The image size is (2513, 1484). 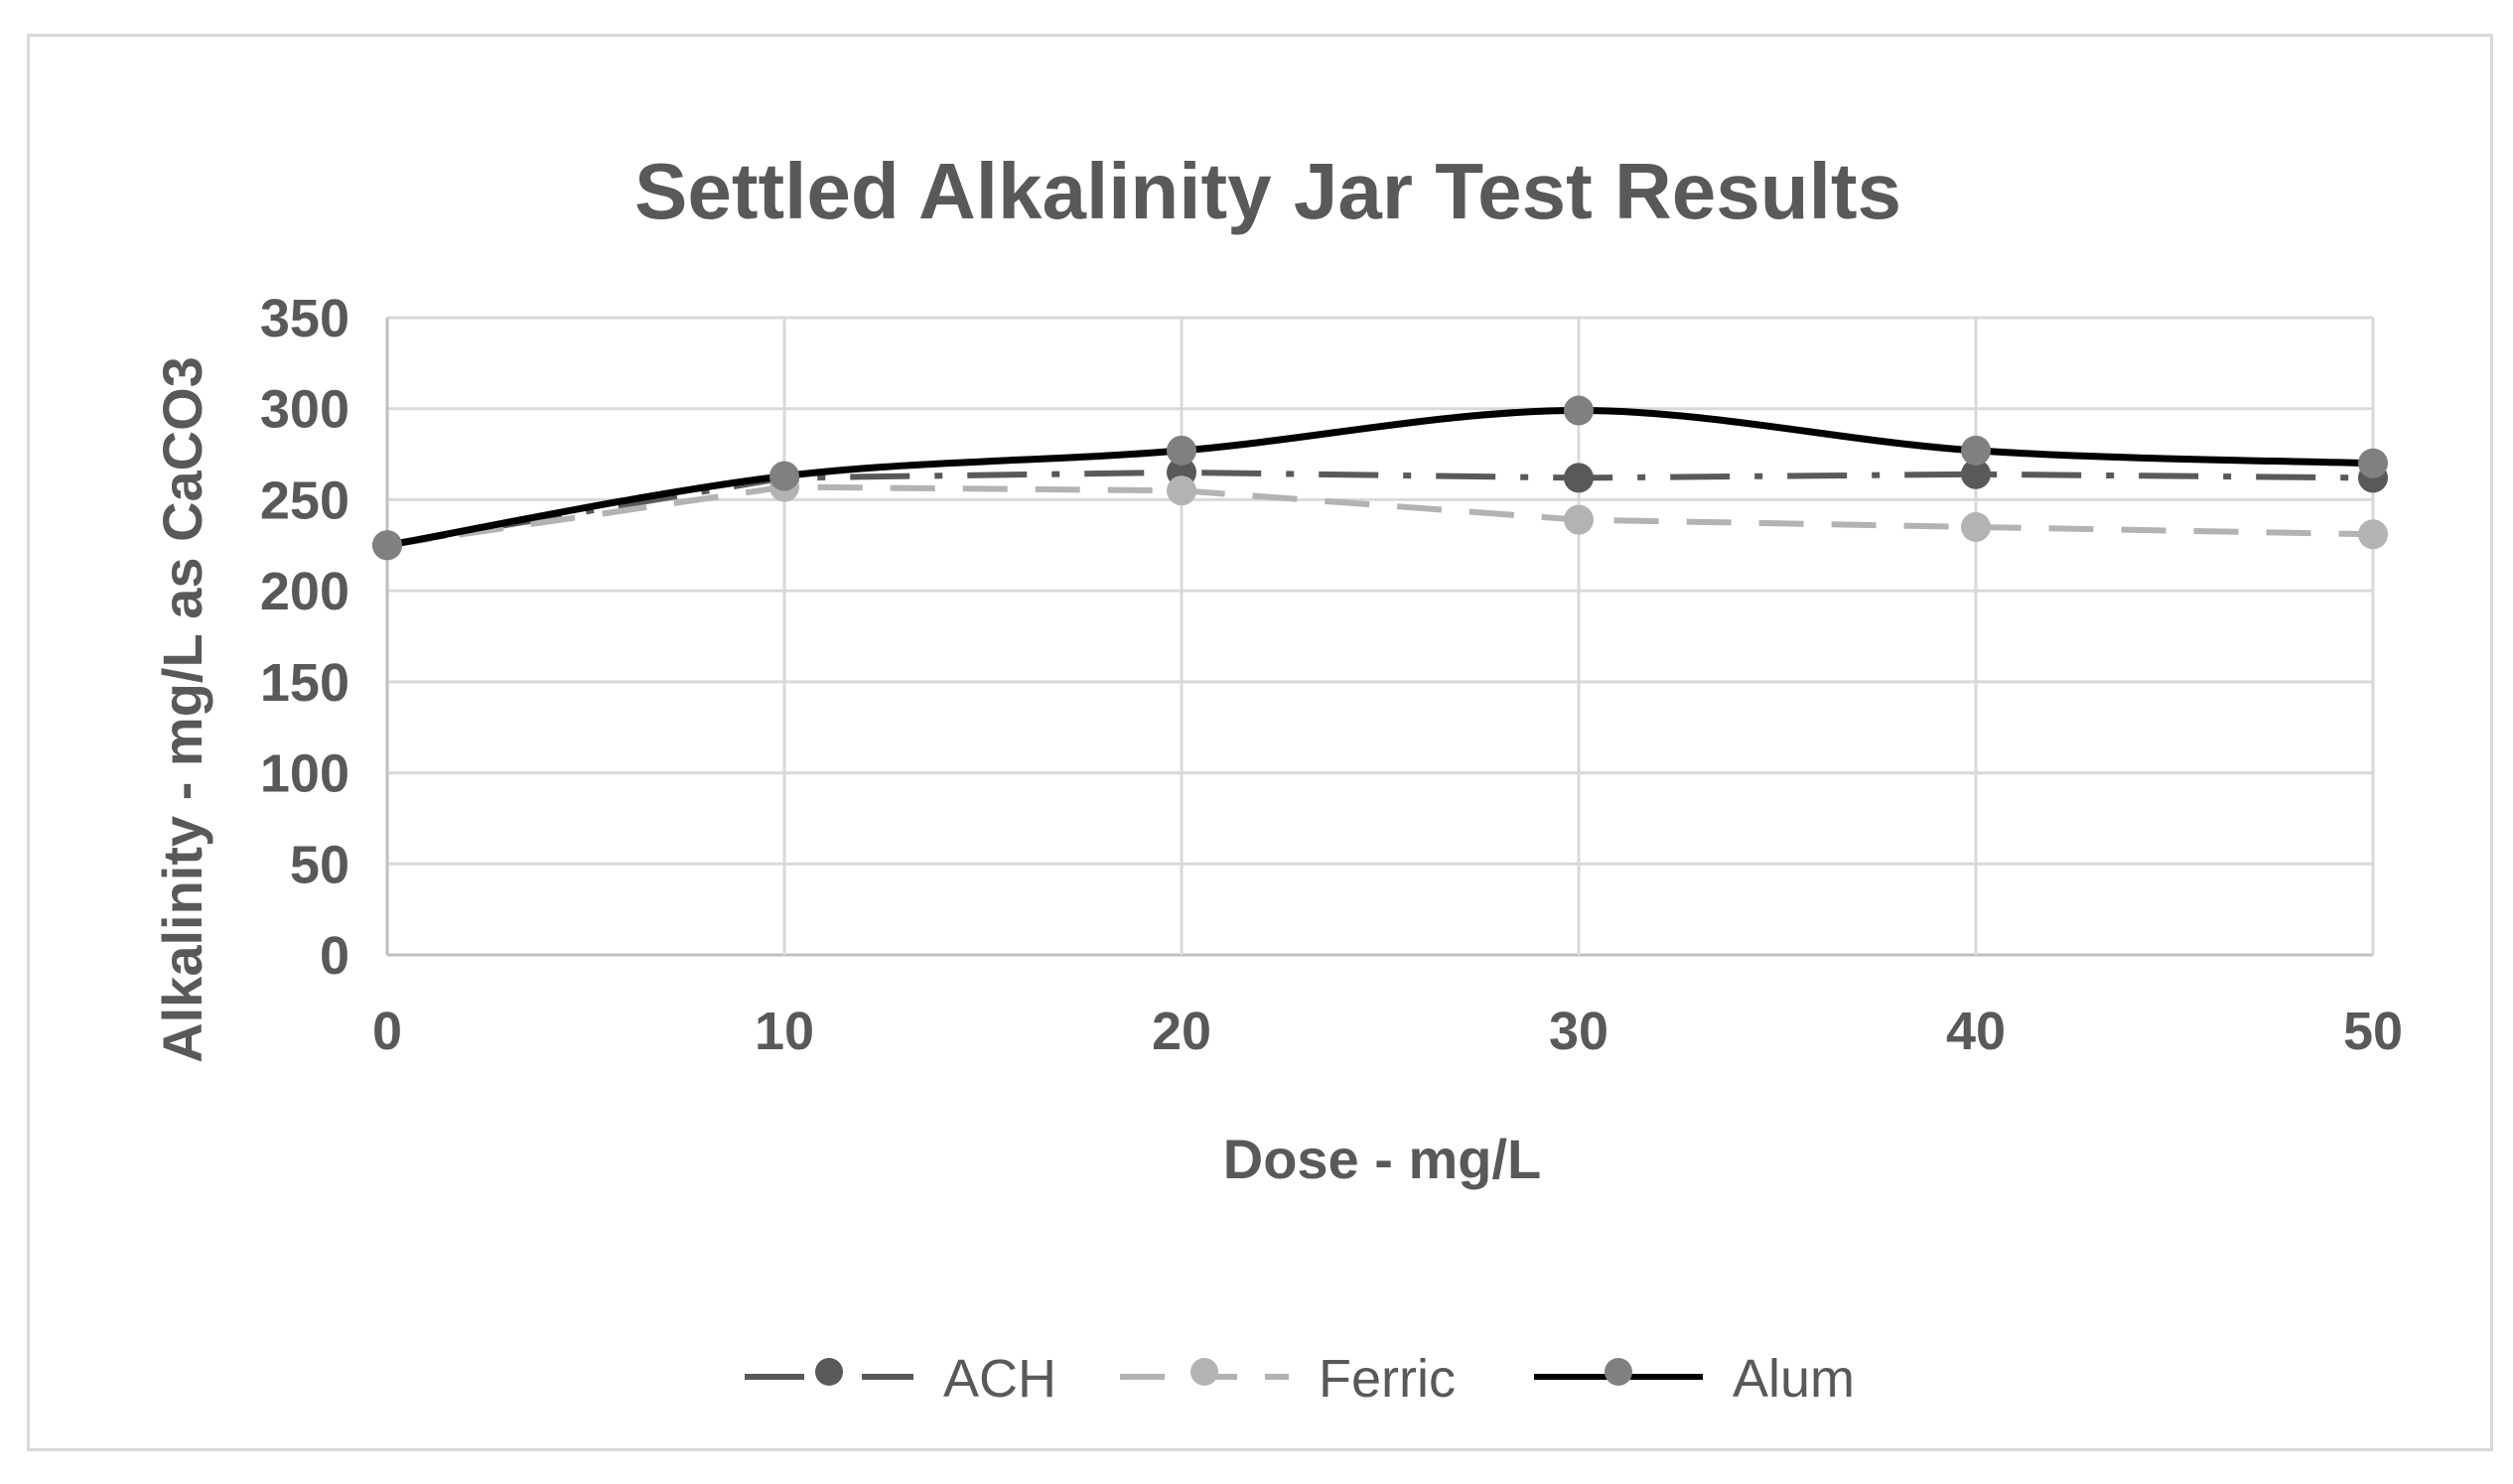 I want to click on series-ferric, so click(x=1380, y=516).